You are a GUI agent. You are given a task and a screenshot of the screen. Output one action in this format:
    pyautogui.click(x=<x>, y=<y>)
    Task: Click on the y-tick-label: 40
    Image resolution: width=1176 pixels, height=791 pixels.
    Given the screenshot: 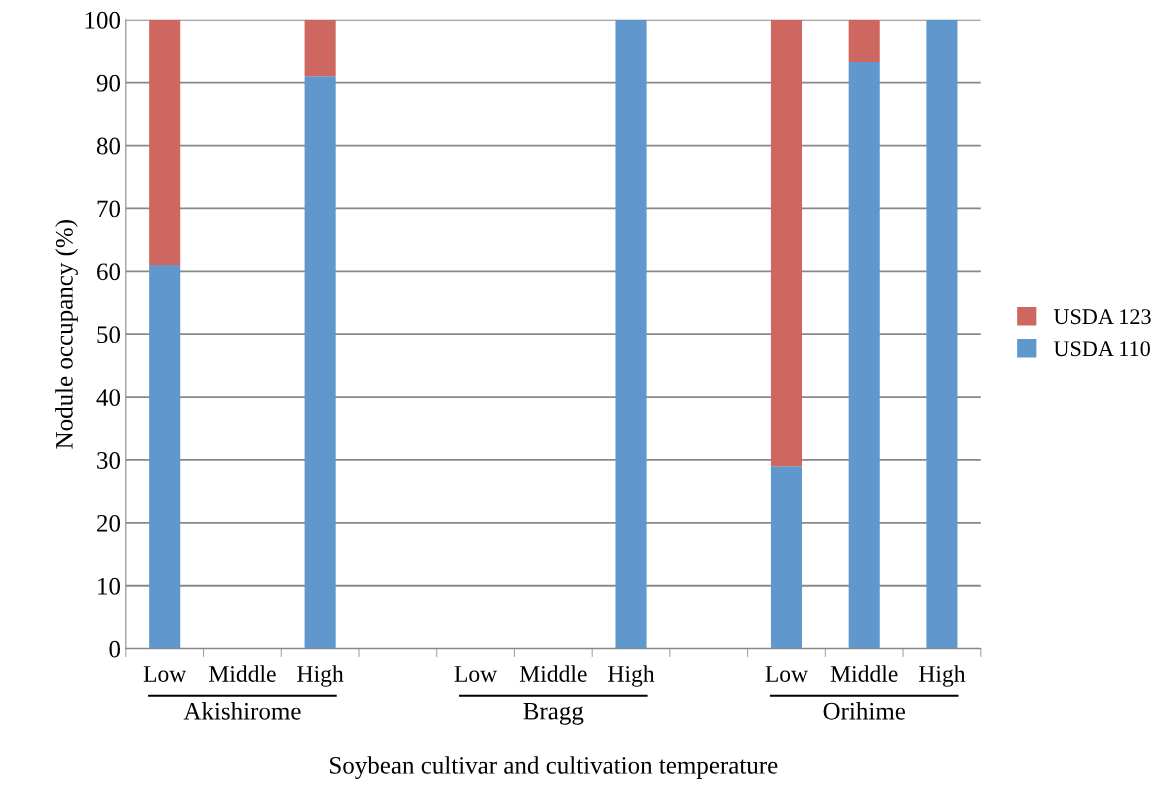 What is the action you would take?
    pyautogui.click(x=108, y=397)
    